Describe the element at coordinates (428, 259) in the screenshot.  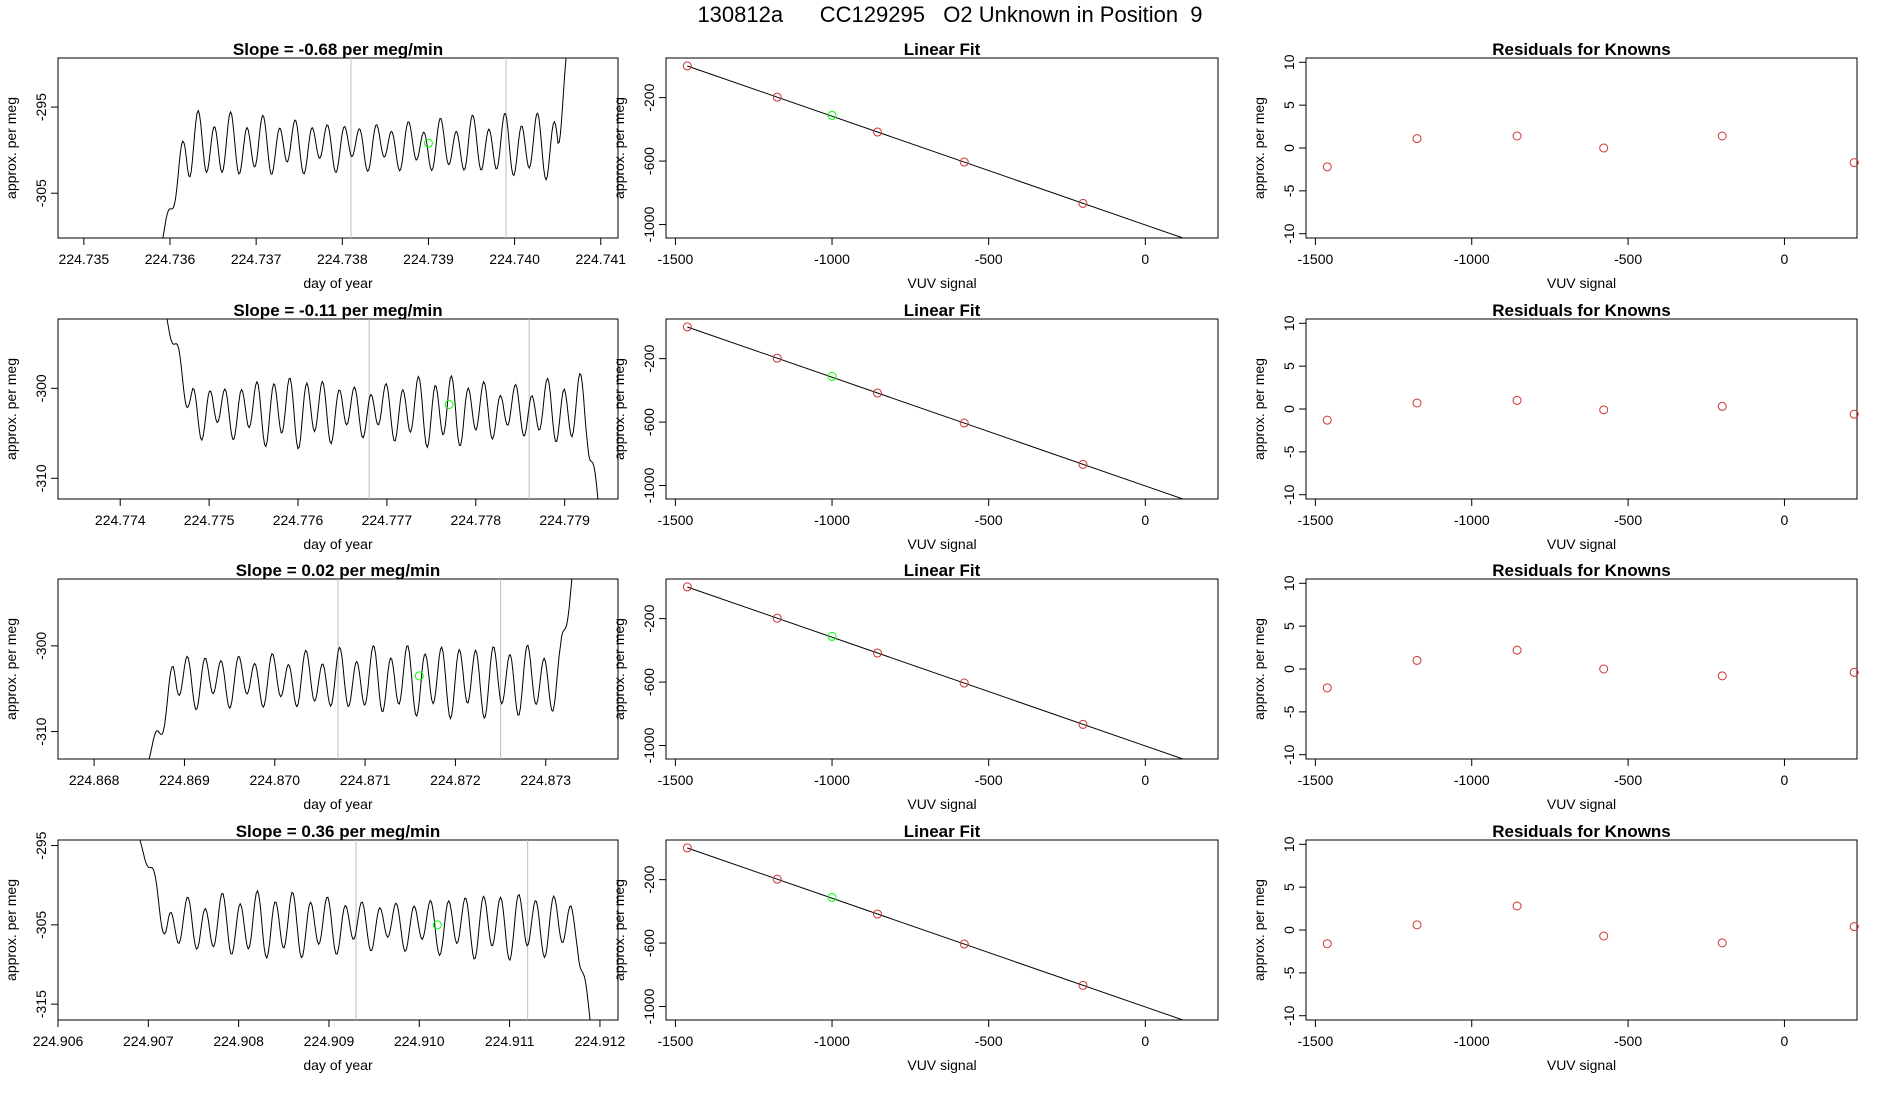
I see `x-tick-label: 224.739` at that location.